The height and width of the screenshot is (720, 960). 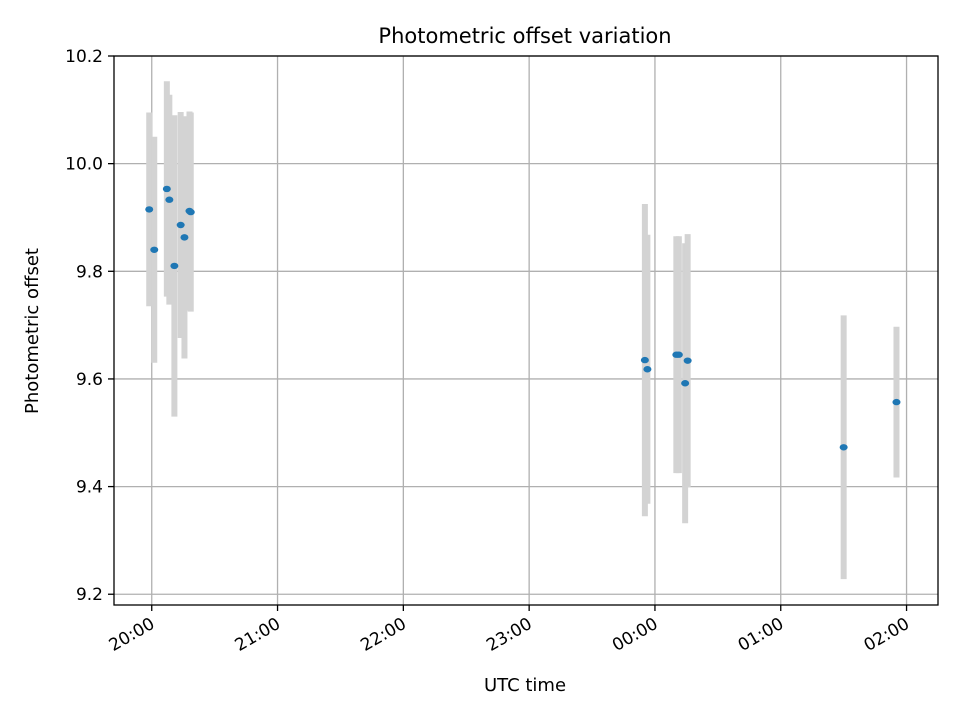 What do you see at coordinates (89, 595) in the screenshot?
I see `y-tick-label: 9.2` at bounding box center [89, 595].